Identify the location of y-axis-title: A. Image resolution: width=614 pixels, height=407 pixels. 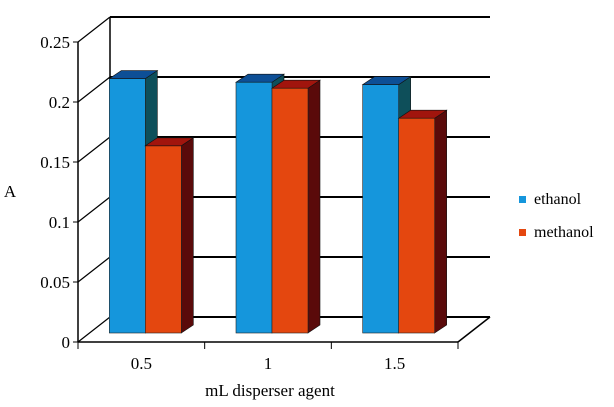
(10, 191).